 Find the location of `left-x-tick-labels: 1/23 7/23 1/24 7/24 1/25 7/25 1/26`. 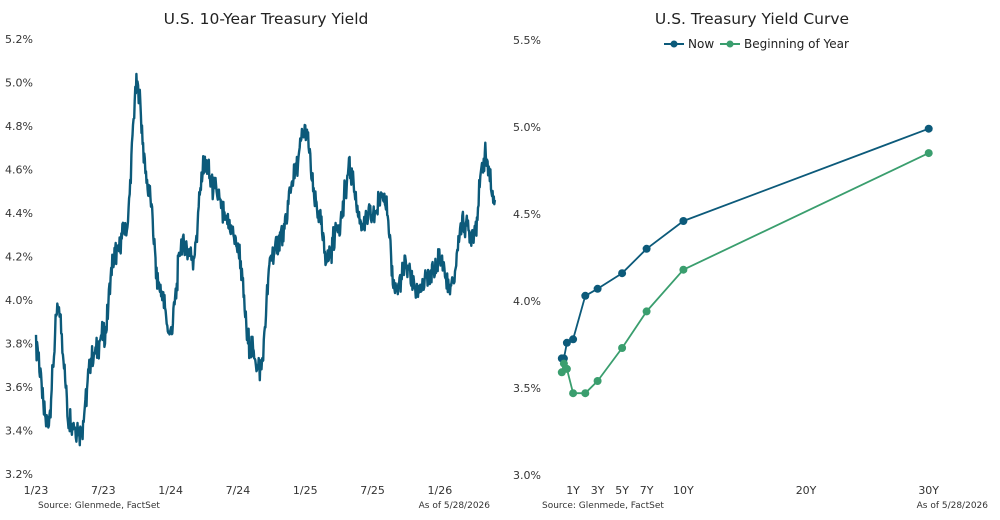

left-x-tick-labels: 1/23 7/23 1/24 7/24 1/25 7/25 1/26 is located at coordinates (238, 490).